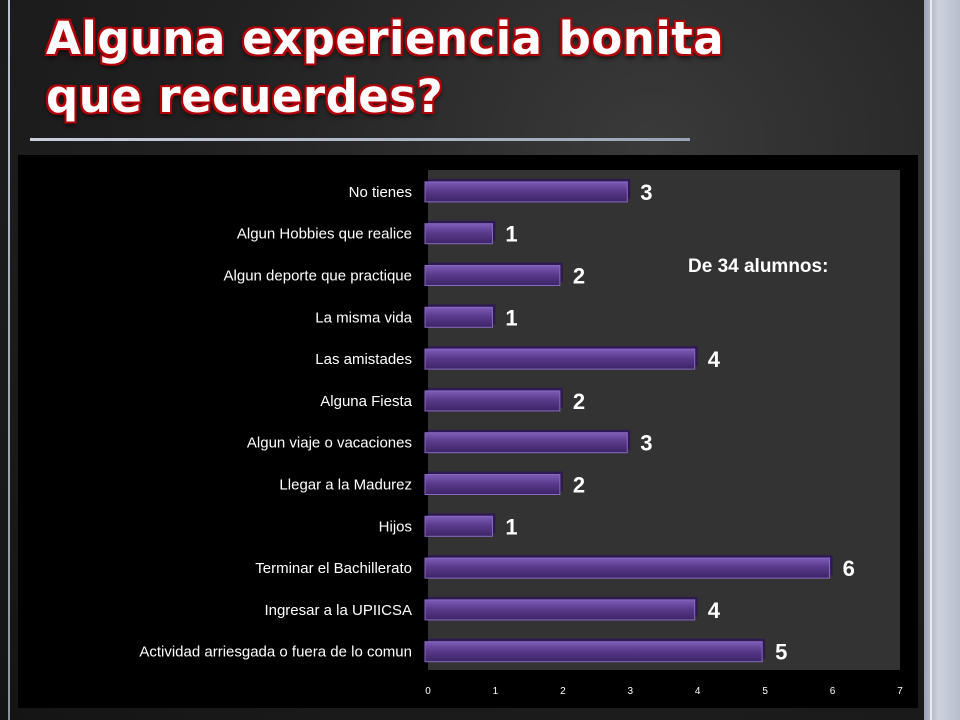 The image size is (960, 720). Describe the element at coordinates (363, 359) in the screenshot. I see `category-label: Las amistades` at that location.